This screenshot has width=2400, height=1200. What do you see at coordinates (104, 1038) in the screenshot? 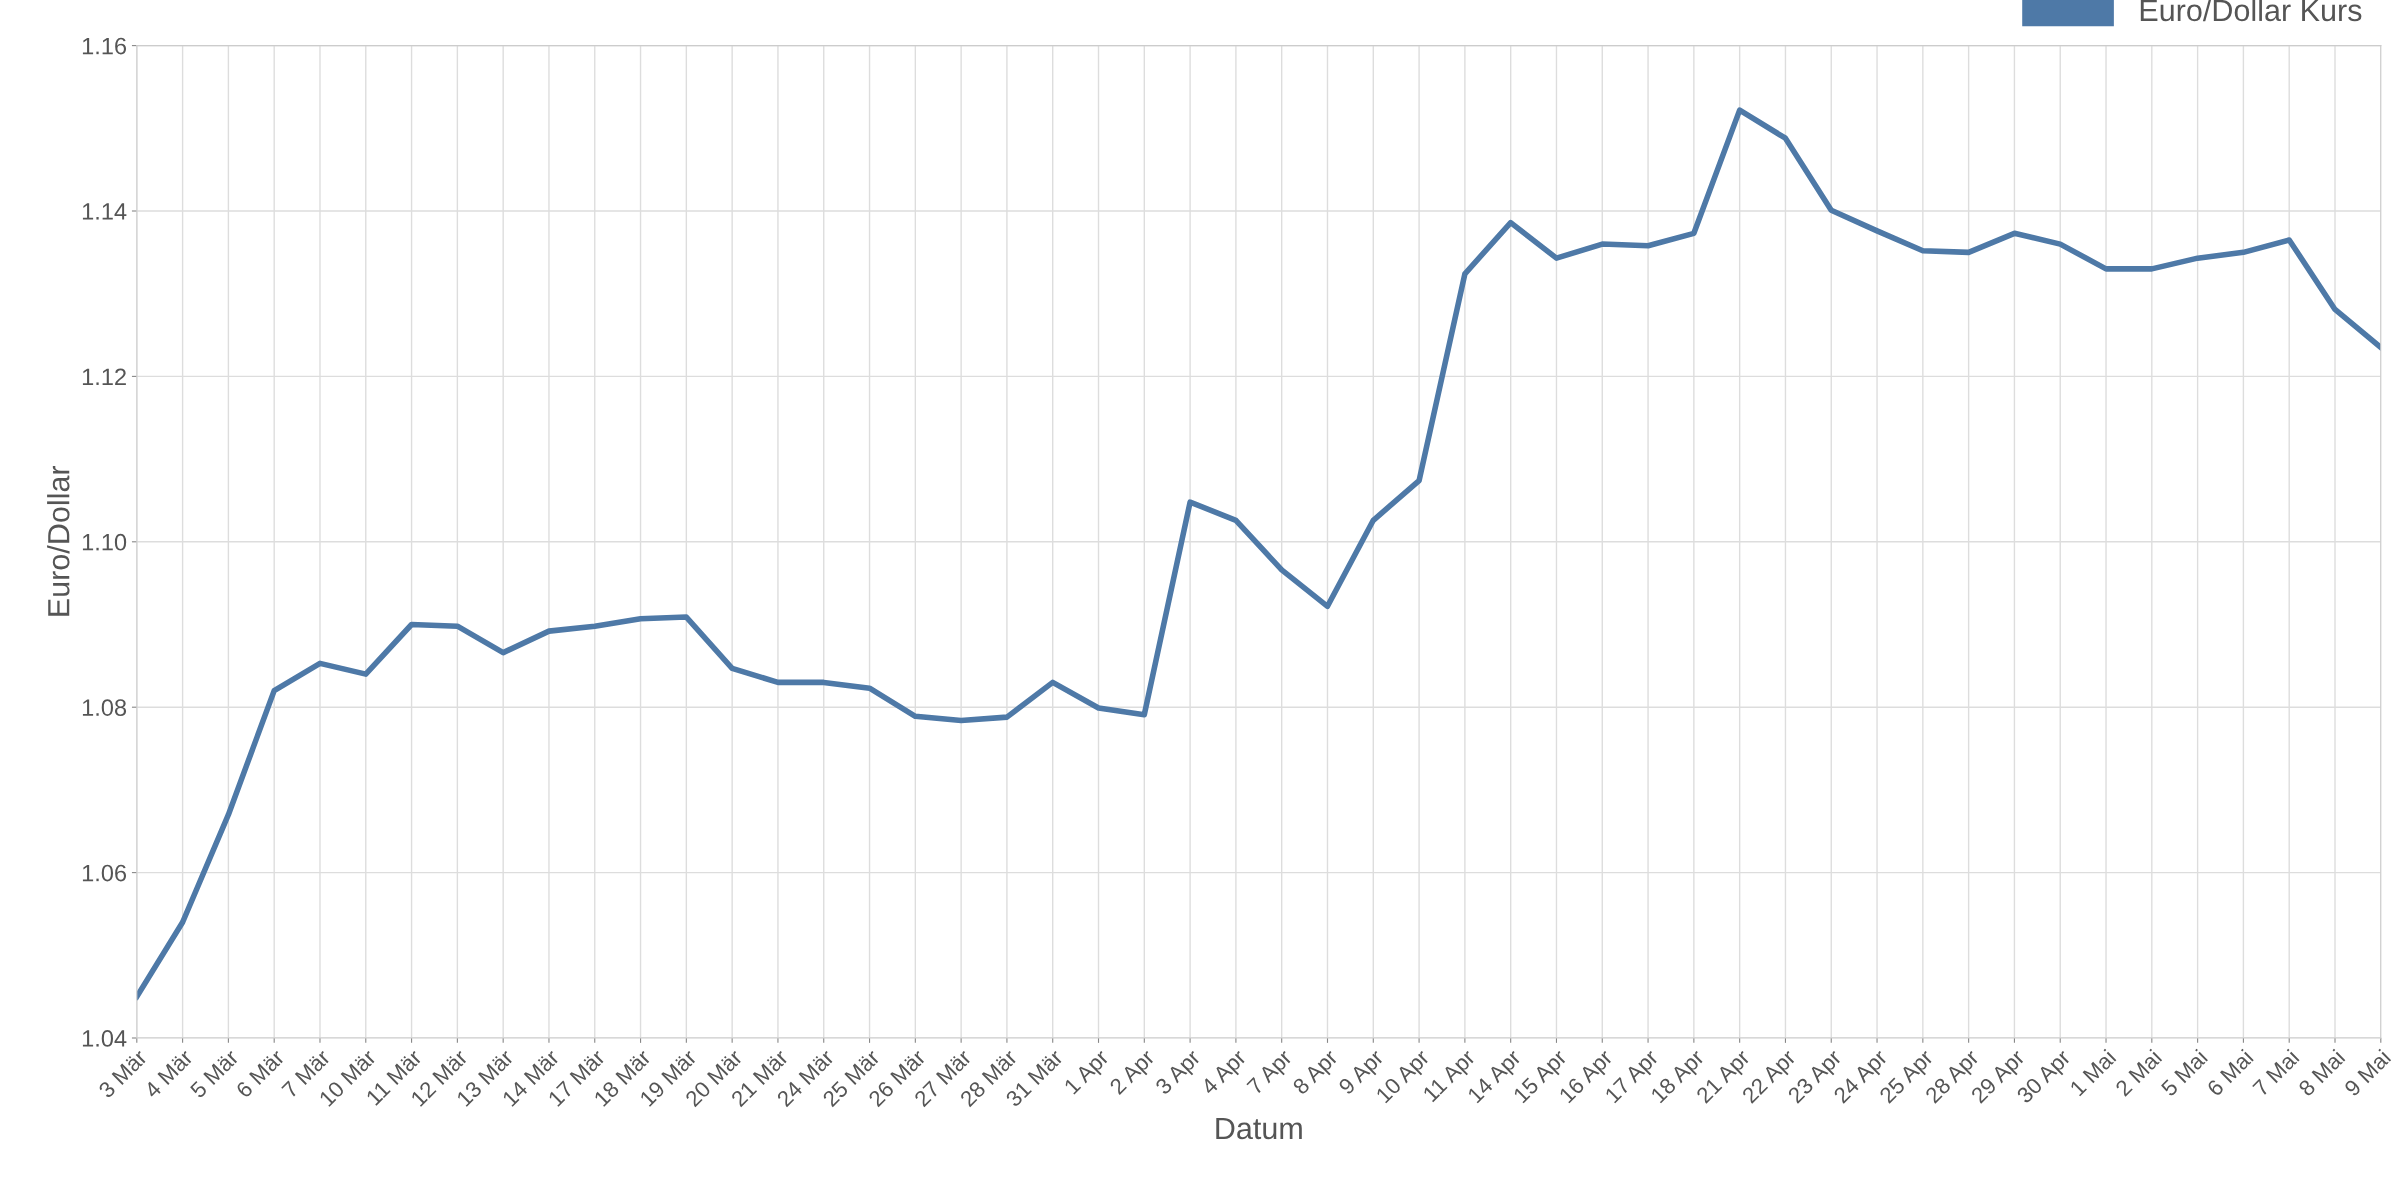
I see `y-tick-label: 1.04` at bounding box center [104, 1038].